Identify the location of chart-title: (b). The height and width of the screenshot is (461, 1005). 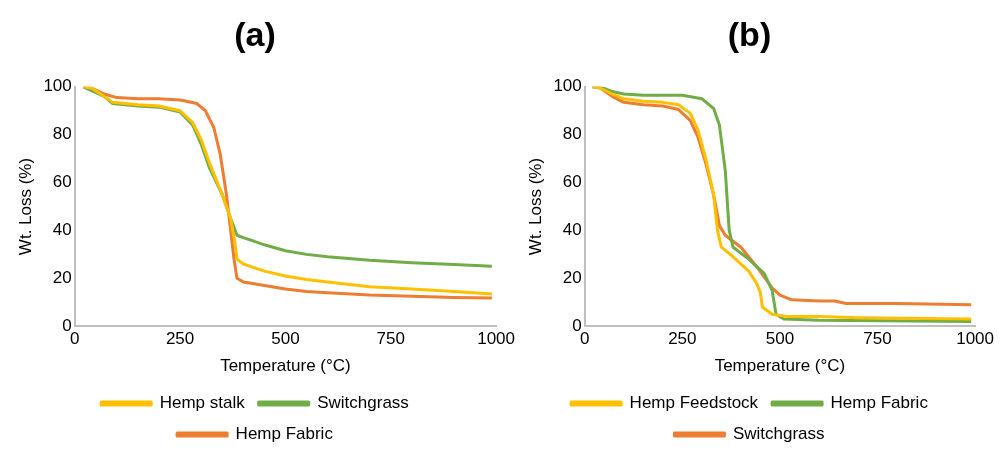
(749, 33).